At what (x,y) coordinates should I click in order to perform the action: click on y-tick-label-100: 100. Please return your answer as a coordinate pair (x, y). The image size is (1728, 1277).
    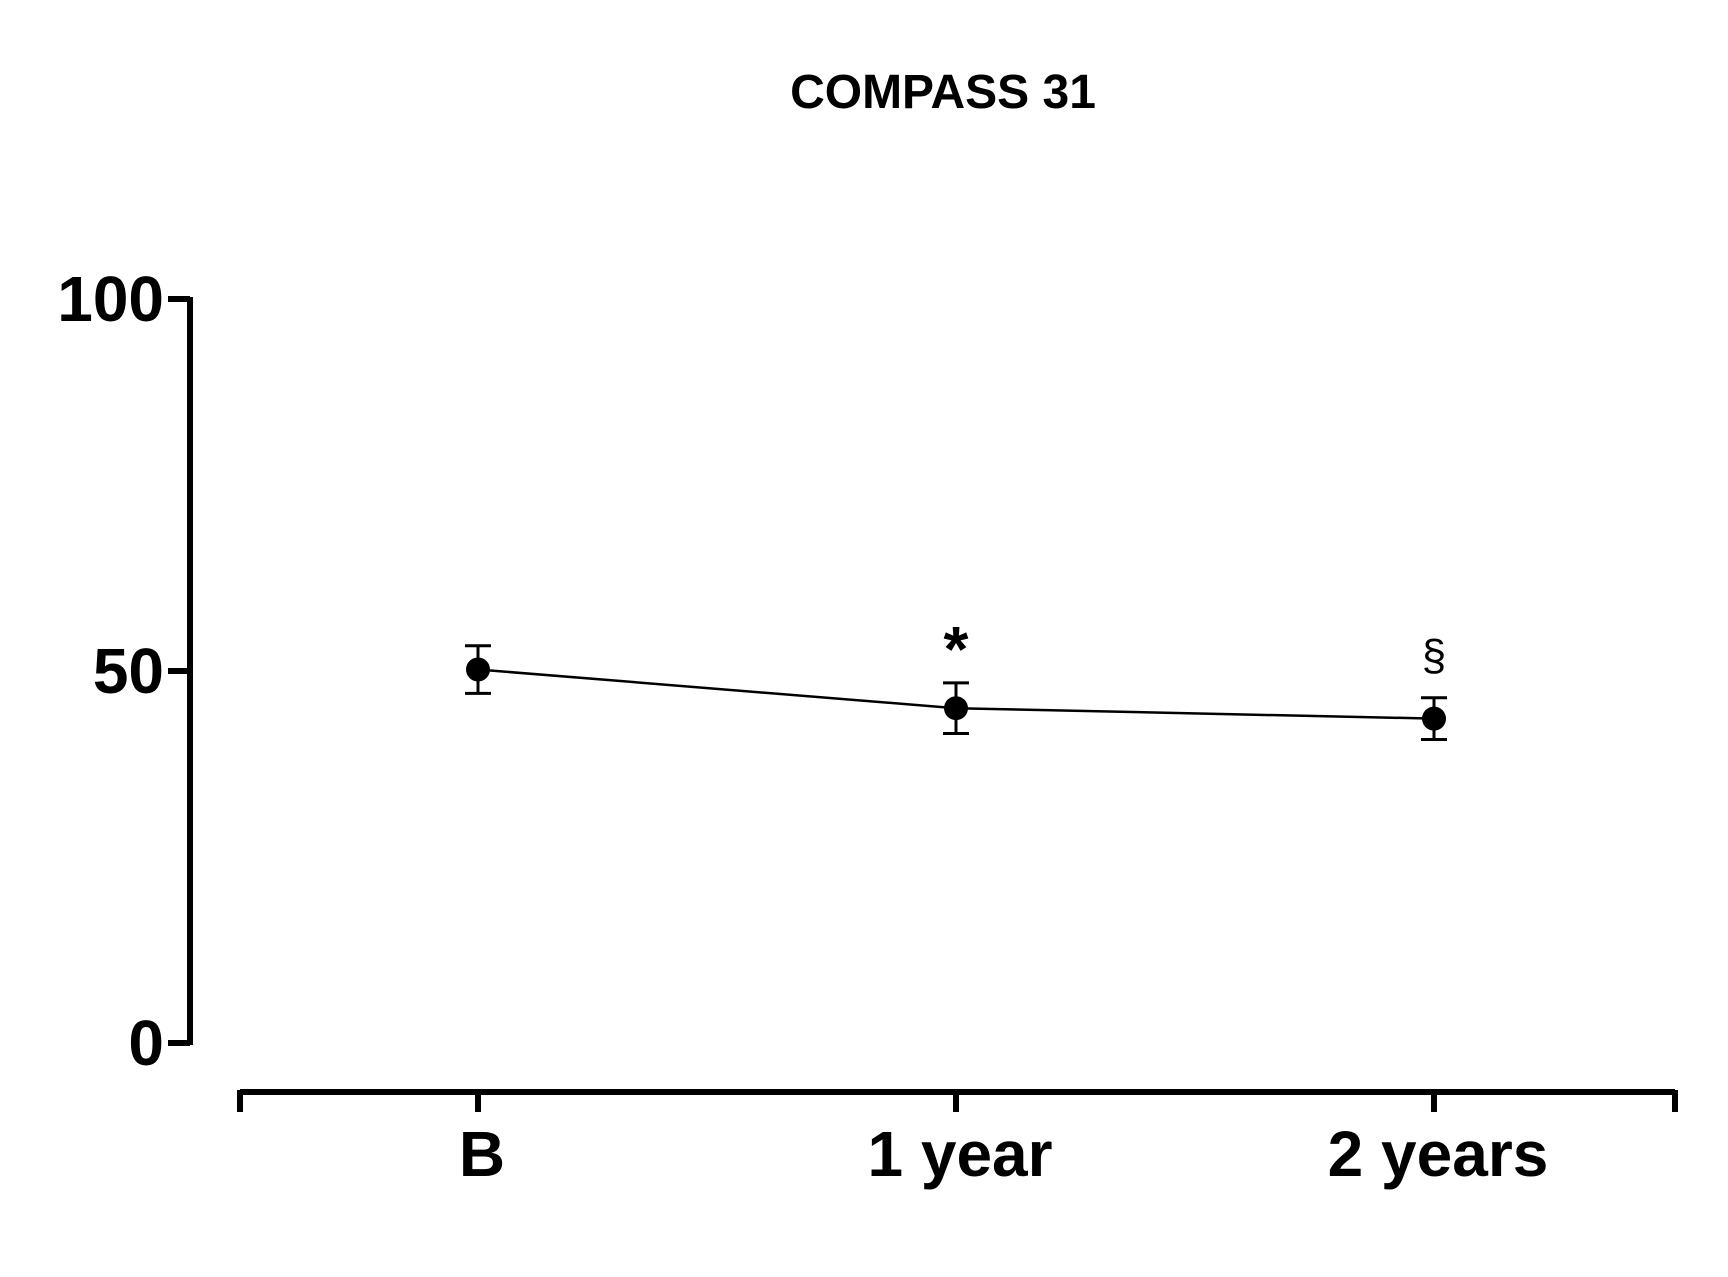
    Looking at the image, I should click on (110, 299).